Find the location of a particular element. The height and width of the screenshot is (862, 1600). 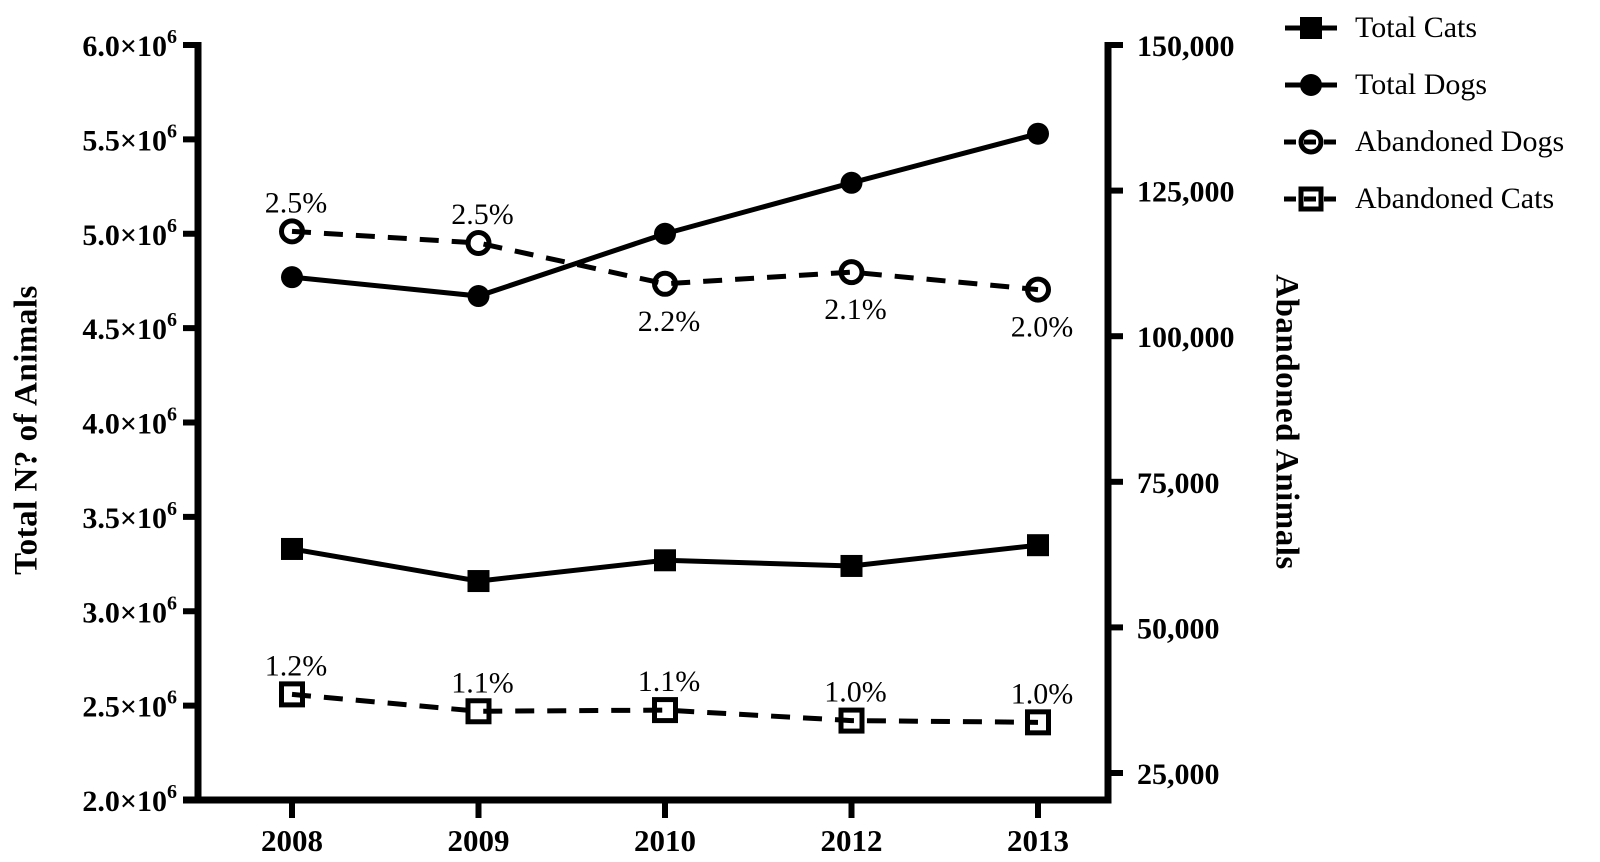

abandoned-cats-line is located at coordinates (665, 708).